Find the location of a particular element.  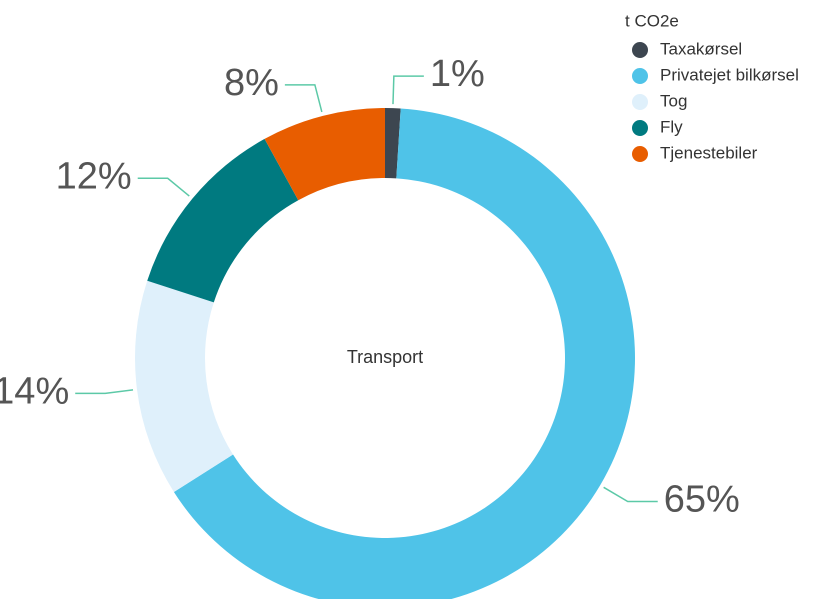

legend-label: Fly is located at coordinates (671, 126).